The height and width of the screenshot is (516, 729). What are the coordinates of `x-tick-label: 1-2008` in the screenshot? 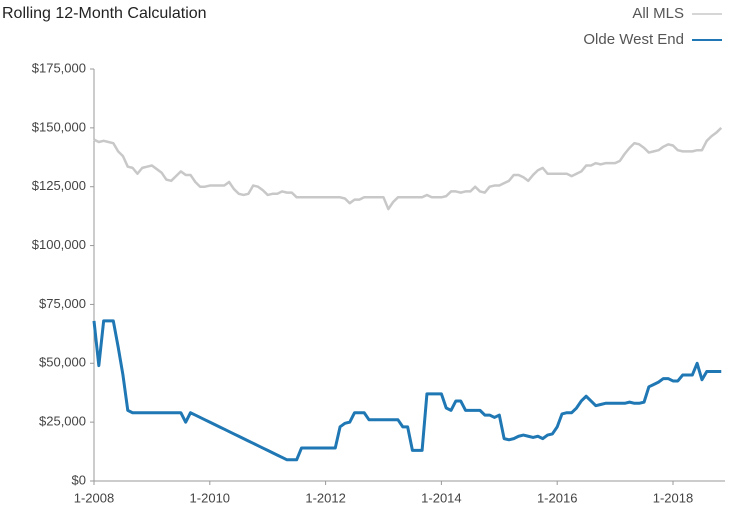 It's located at (94, 497).